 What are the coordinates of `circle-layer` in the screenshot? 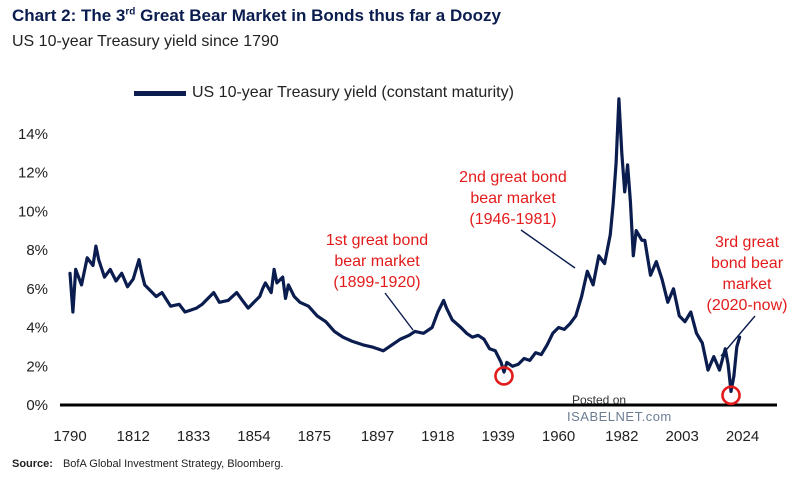 It's located at (617, 386).